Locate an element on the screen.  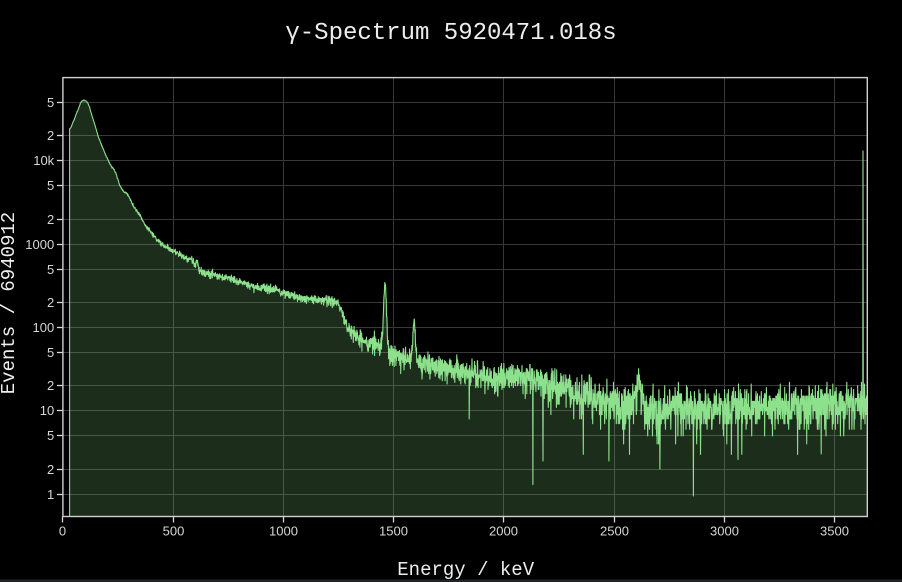
svg-text: 1 is located at coordinates (50, 494).